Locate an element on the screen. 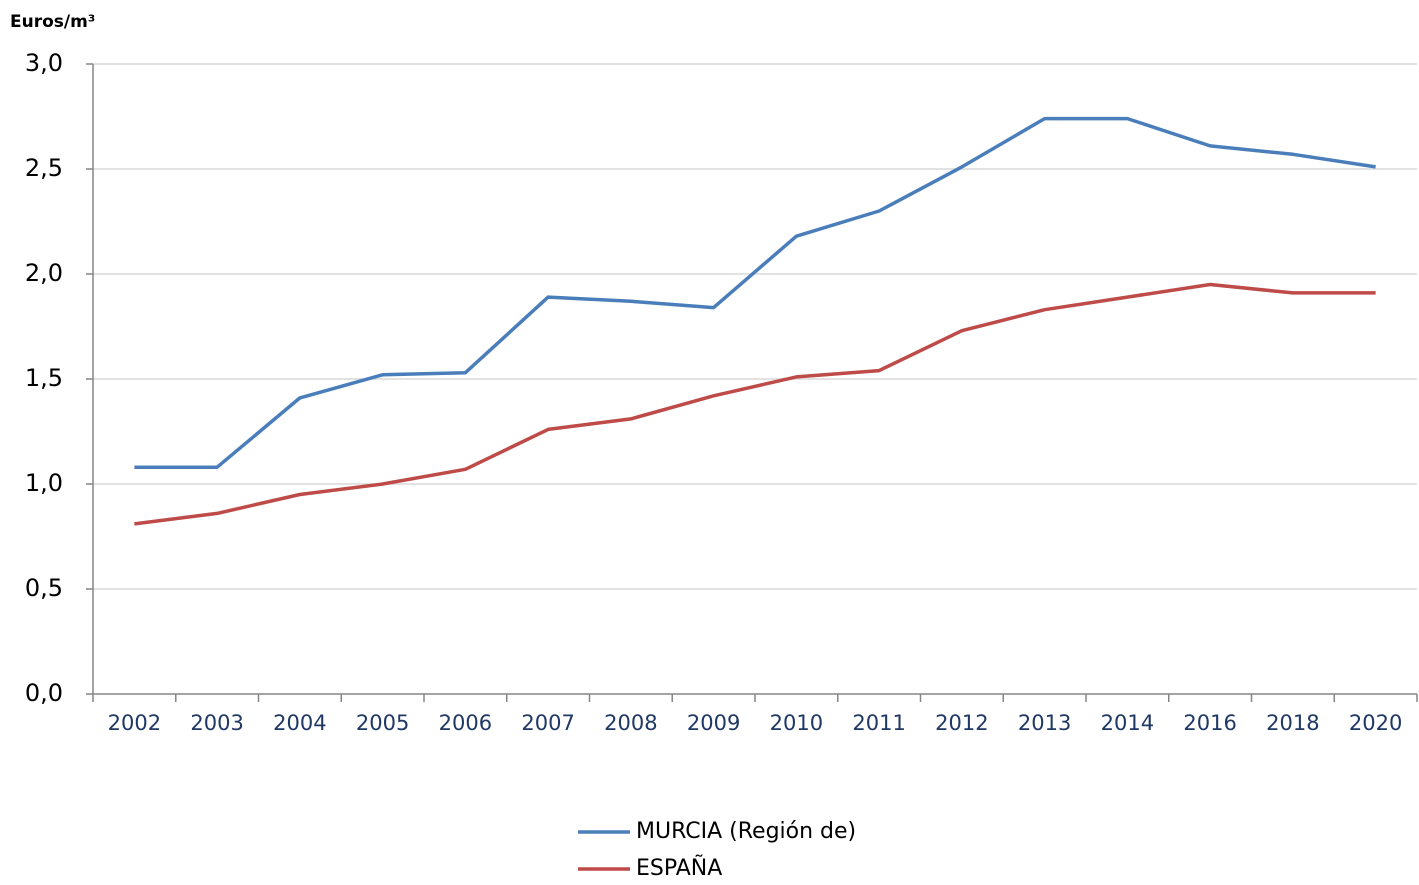 The image size is (1419, 885). y-tick-label: 0,5 is located at coordinates (44, 588).